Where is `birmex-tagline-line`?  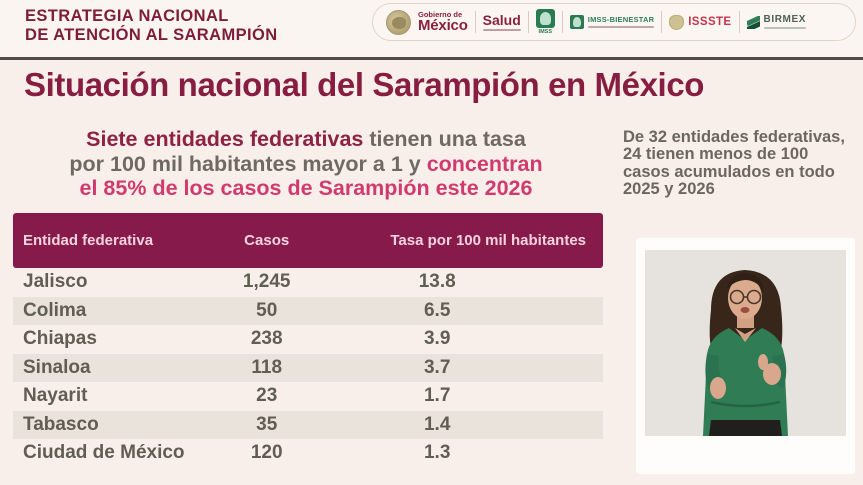 birmex-tagline-line is located at coordinates (785, 28).